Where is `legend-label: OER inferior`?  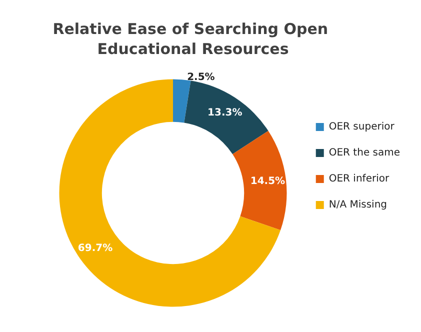 legend-label: OER inferior is located at coordinates (359, 179).